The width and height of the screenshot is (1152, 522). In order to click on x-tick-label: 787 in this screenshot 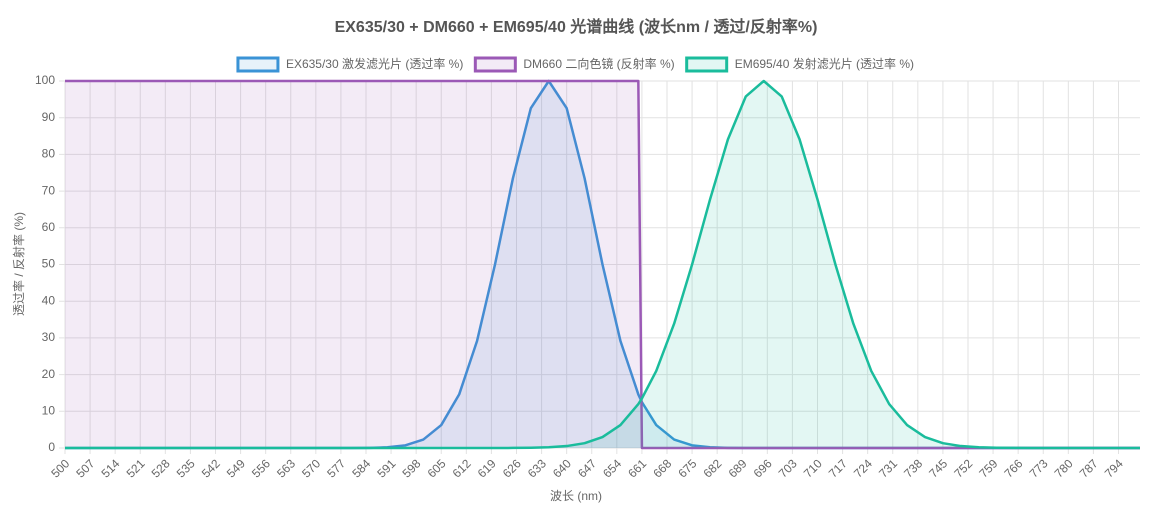, I will do `click(1089, 468)`.